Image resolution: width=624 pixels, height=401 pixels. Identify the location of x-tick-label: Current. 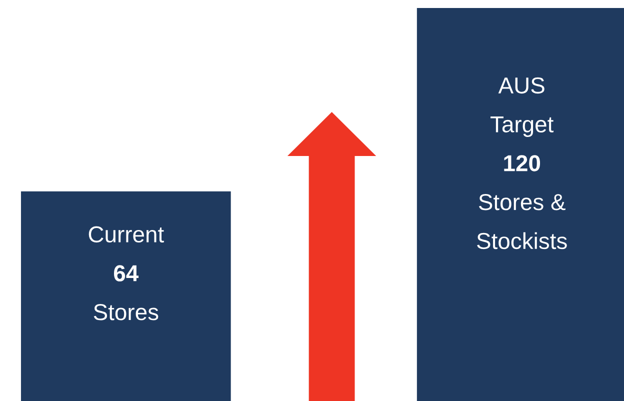
(126, 234).